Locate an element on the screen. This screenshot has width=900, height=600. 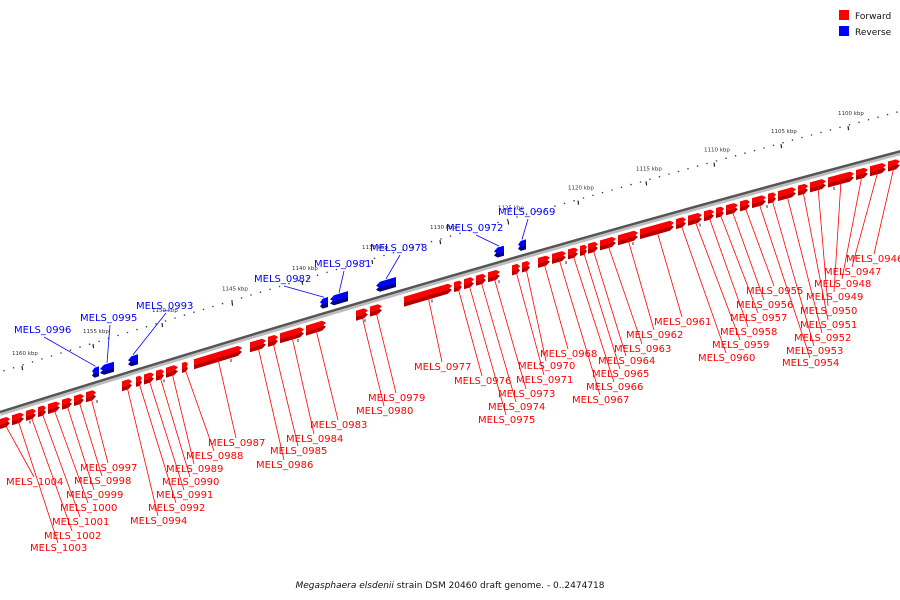
scale-tick-label: 1160 kbp is located at coordinates (25, 354).